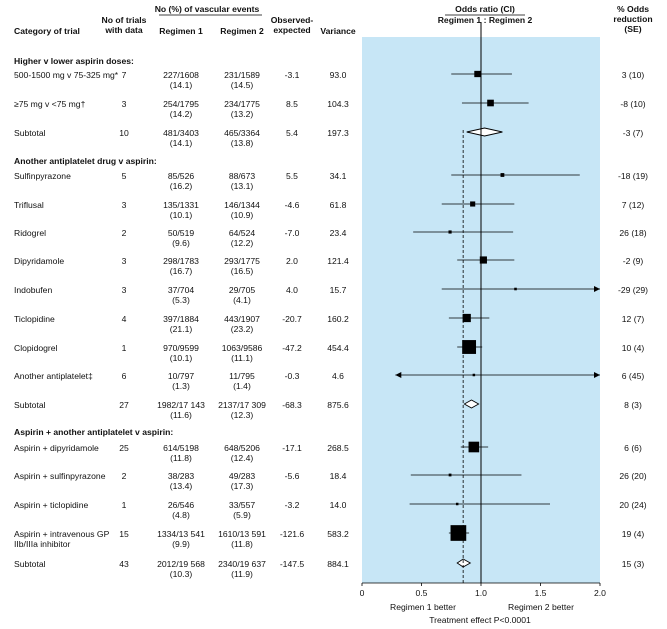 Image resolution: width=667 pixels, height=629 pixels. I want to click on header-trials: No of trials, so click(124, 20).